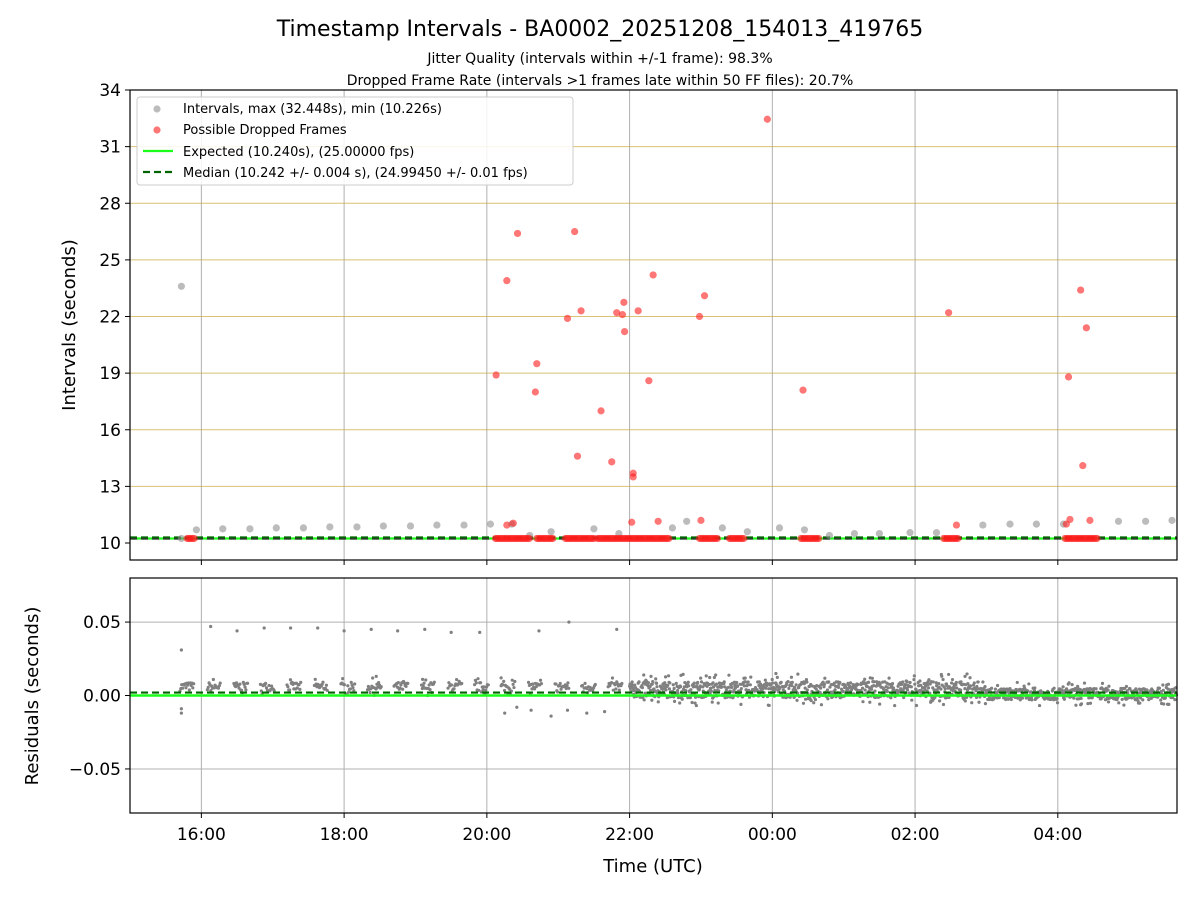 Image resolution: width=1200 pixels, height=900 pixels. What do you see at coordinates (69, 325) in the screenshot?
I see `intervals-y-axis-label: Intervals (seconds)` at bounding box center [69, 325].